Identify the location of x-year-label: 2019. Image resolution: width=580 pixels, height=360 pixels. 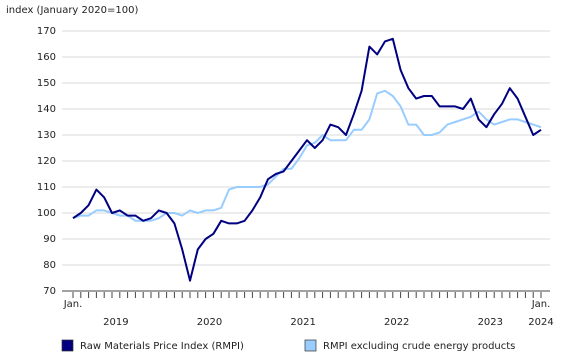
(115, 322).